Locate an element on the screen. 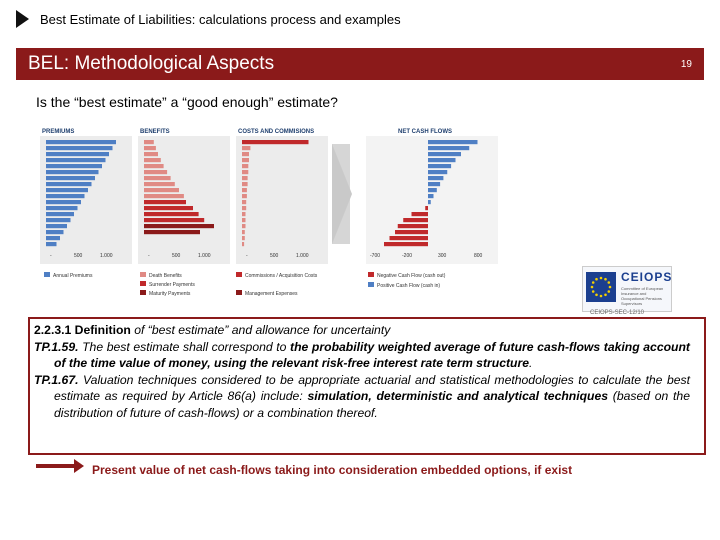 Image resolution: width=720 pixels, height=540 pixels. legend-negative: Negative Cash Flow (cash out) is located at coordinates (411, 276).